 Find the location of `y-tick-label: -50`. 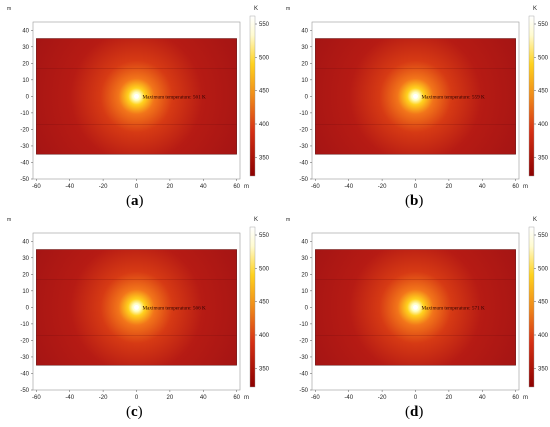

y-tick-label: -50 is located at coordinates (24, 180).